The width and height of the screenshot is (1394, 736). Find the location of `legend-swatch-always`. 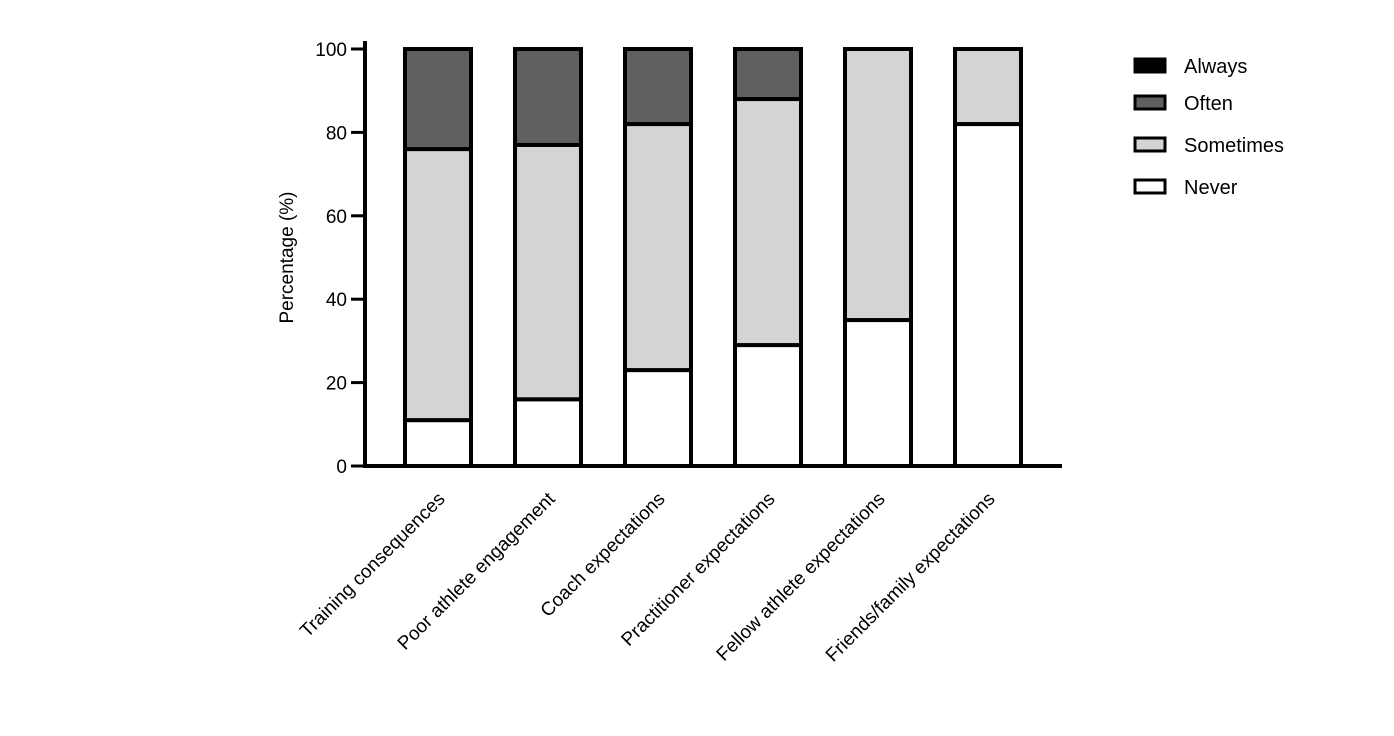

legend-swatch-always is located at coordinates (1150, 65).